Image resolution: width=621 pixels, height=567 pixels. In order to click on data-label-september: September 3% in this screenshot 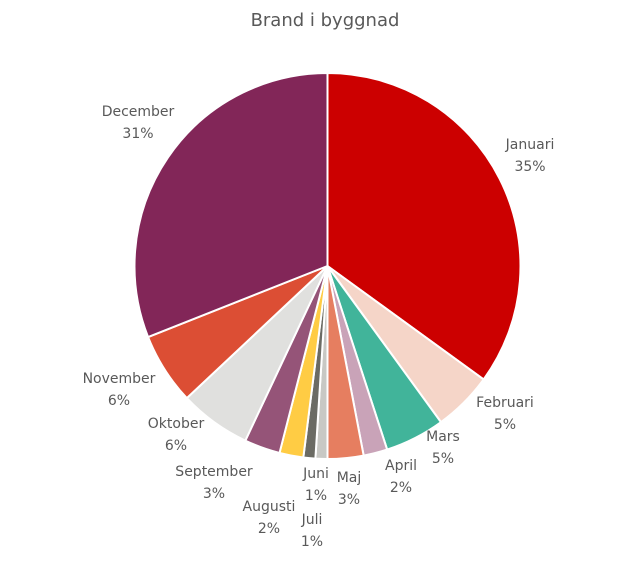, I will do `click(213, 483)`.